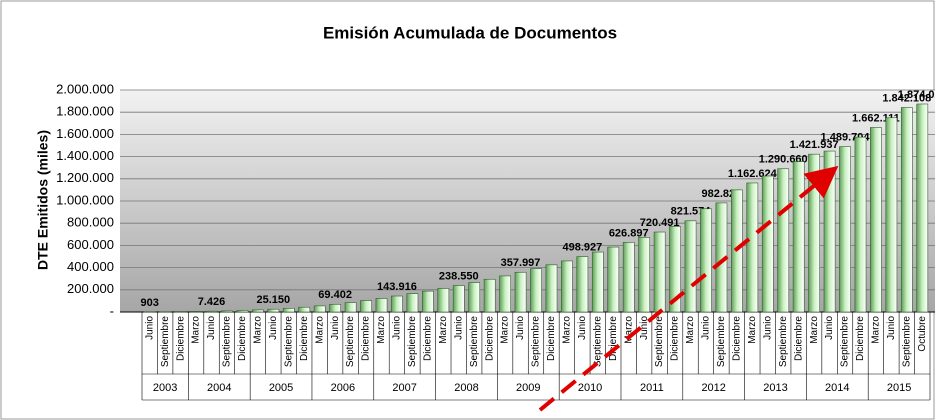 This screenshot has width=935, height=420. Describe the element at coordinates (90, 222) in the screenshot. I see `y-tick-label: 800.000` at that location.